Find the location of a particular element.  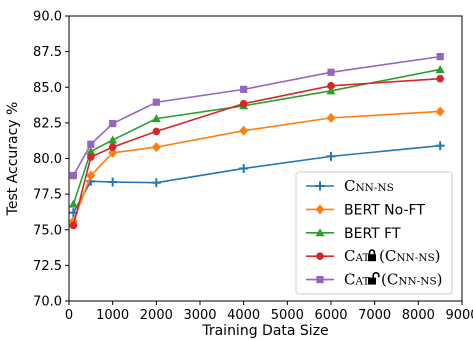

x-tick-label: 3000 is located at coordinates (199, 315).